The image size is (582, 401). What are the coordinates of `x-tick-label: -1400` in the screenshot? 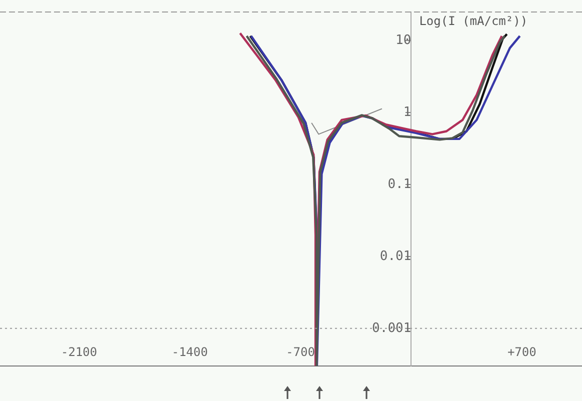 It's located at (190, 351).